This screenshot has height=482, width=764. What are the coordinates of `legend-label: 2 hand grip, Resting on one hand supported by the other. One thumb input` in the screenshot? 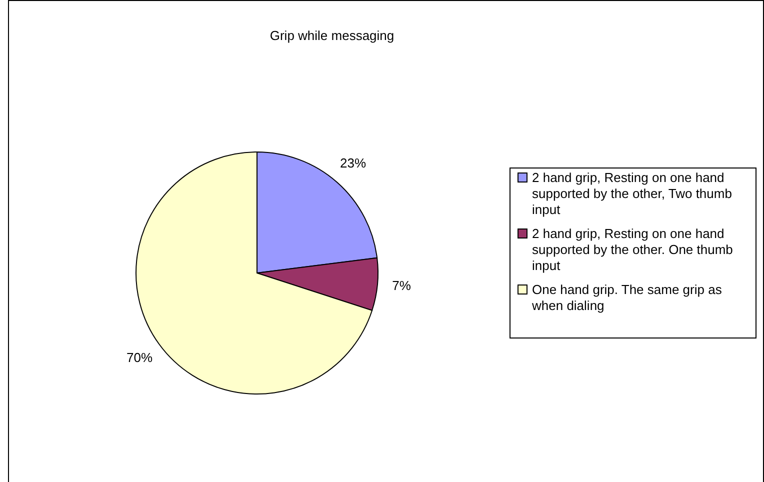 It's located at (632, 249).